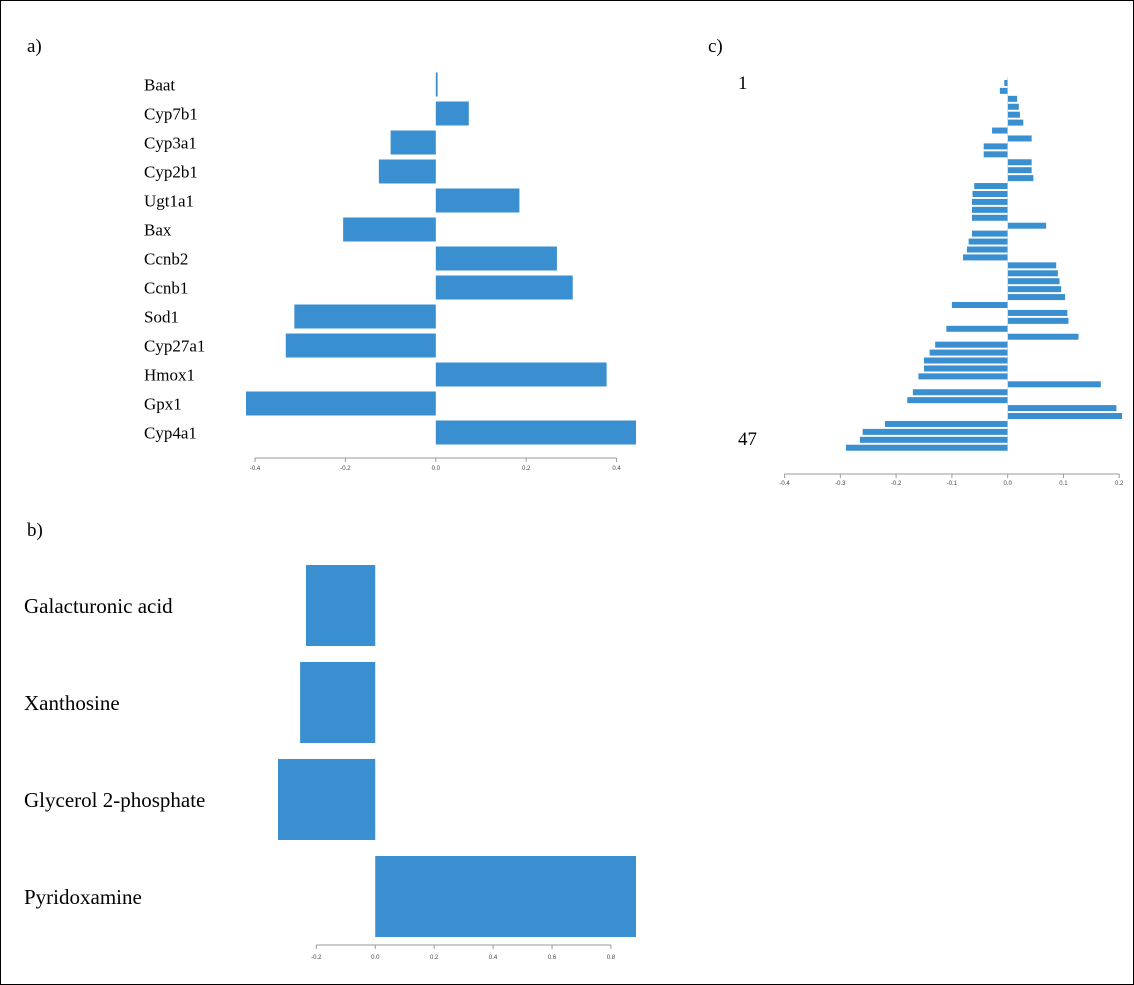  Describe the element at coordinates (477, 200) in the screenshot. I see `bar-ugt1a1` at that location.